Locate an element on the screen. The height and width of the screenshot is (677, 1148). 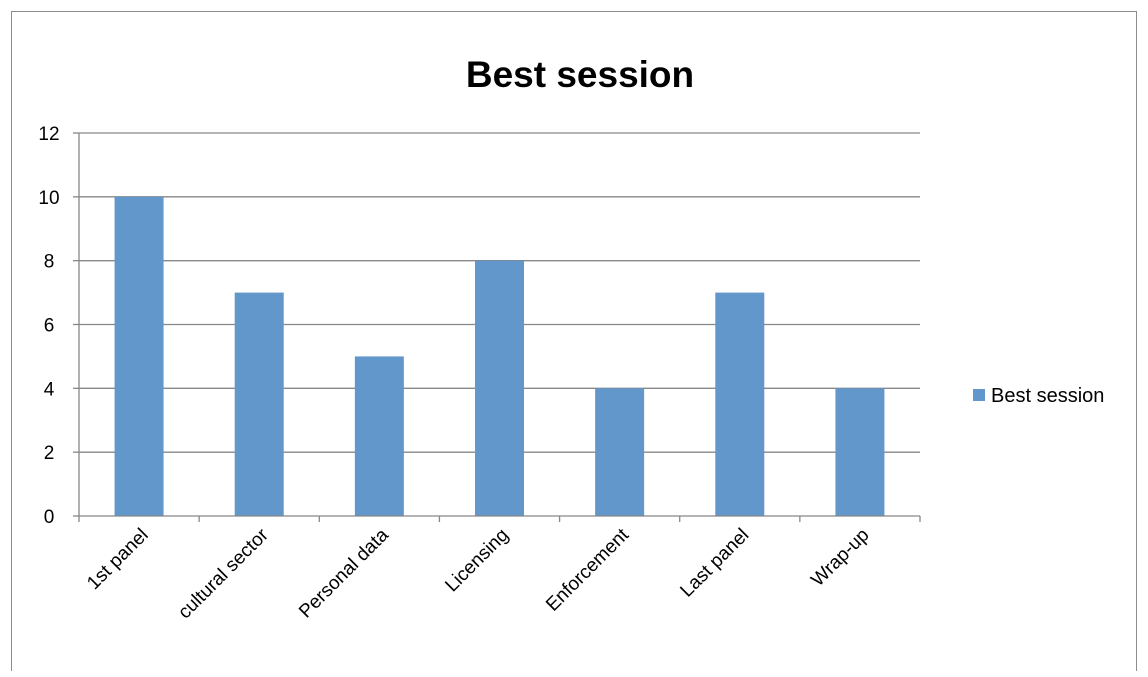
y-tick-label: 8 is located at coordinates (49, 262).